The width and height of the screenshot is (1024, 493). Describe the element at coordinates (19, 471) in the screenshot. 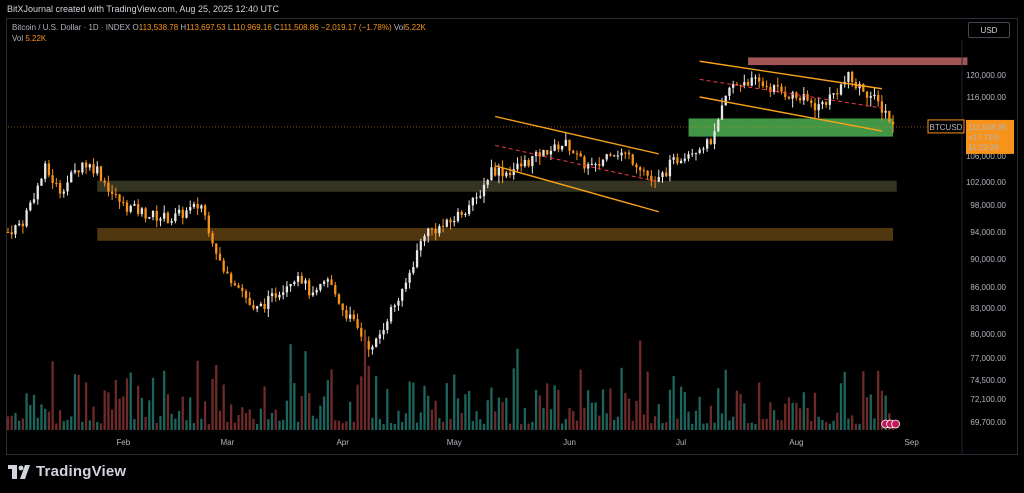

I see `tradingview-logo-icon` at that location.